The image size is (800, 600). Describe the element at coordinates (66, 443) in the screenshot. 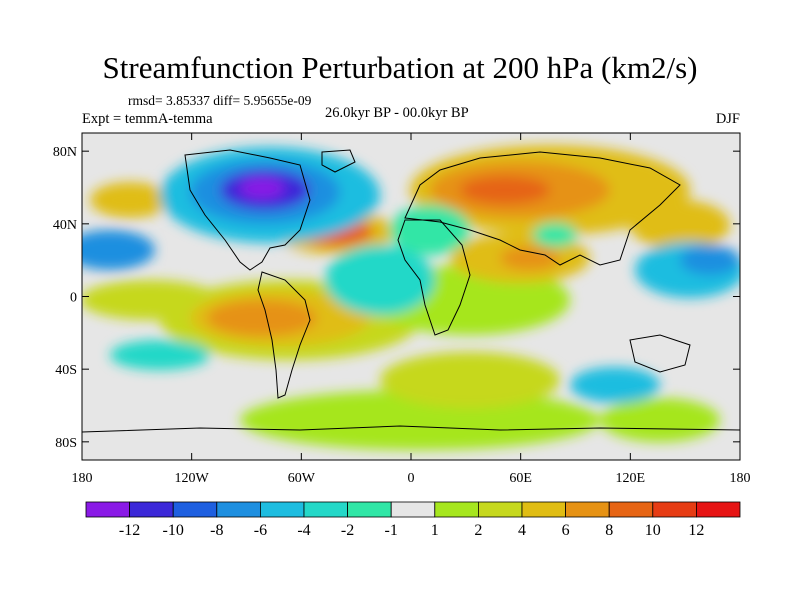

I see `lat-tick-label: 80S` at that location.